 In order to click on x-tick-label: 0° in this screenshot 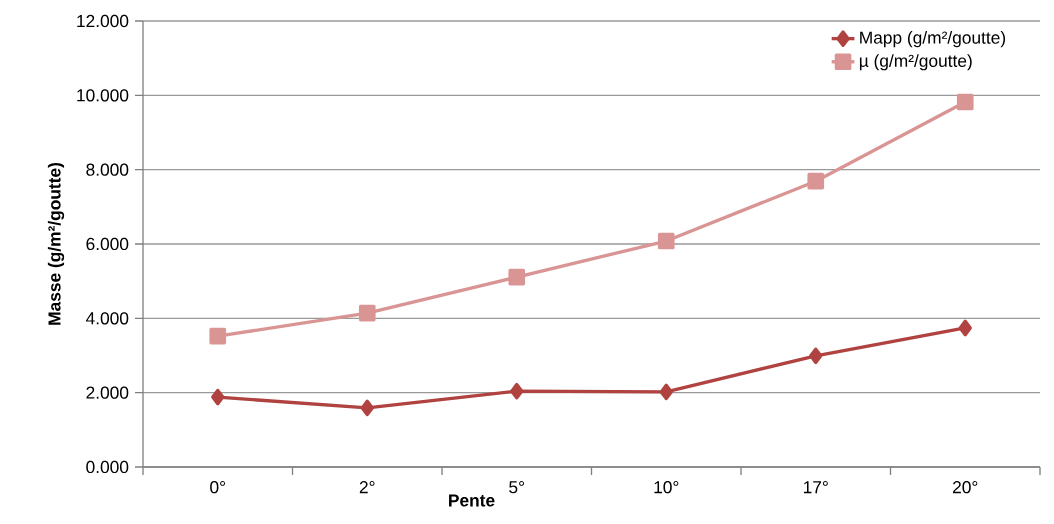, I will do `click(217, 487)`.